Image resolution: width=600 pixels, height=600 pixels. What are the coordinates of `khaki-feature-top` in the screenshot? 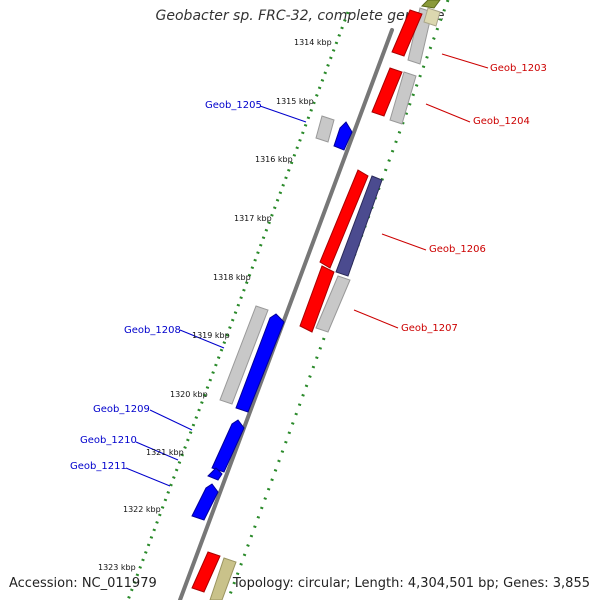 It's located at (432, 17).